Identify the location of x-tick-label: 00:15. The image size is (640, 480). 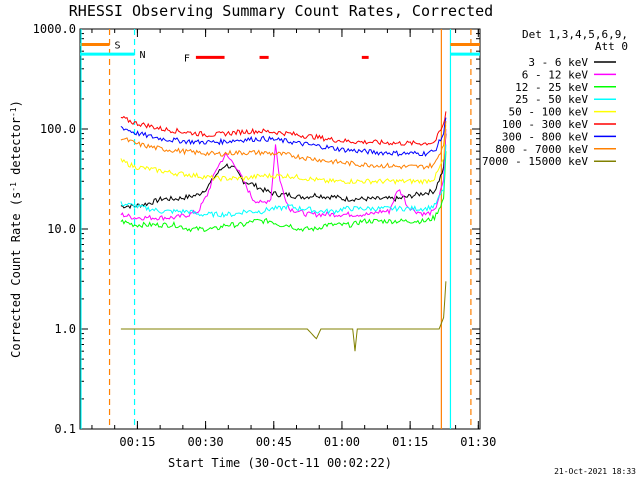
(137, 442).